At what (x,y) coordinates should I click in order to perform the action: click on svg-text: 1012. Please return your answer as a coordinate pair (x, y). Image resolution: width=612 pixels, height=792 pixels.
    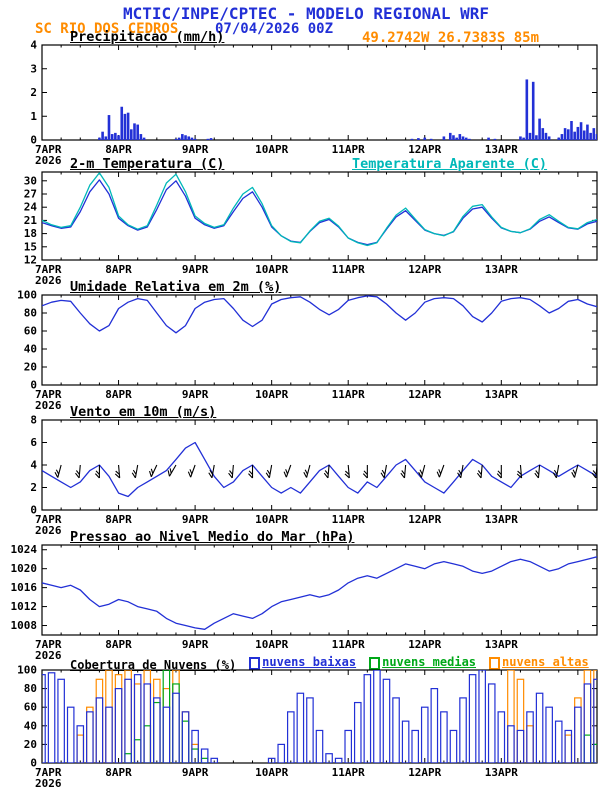
    Looking at the image, I should click on (24, 606).